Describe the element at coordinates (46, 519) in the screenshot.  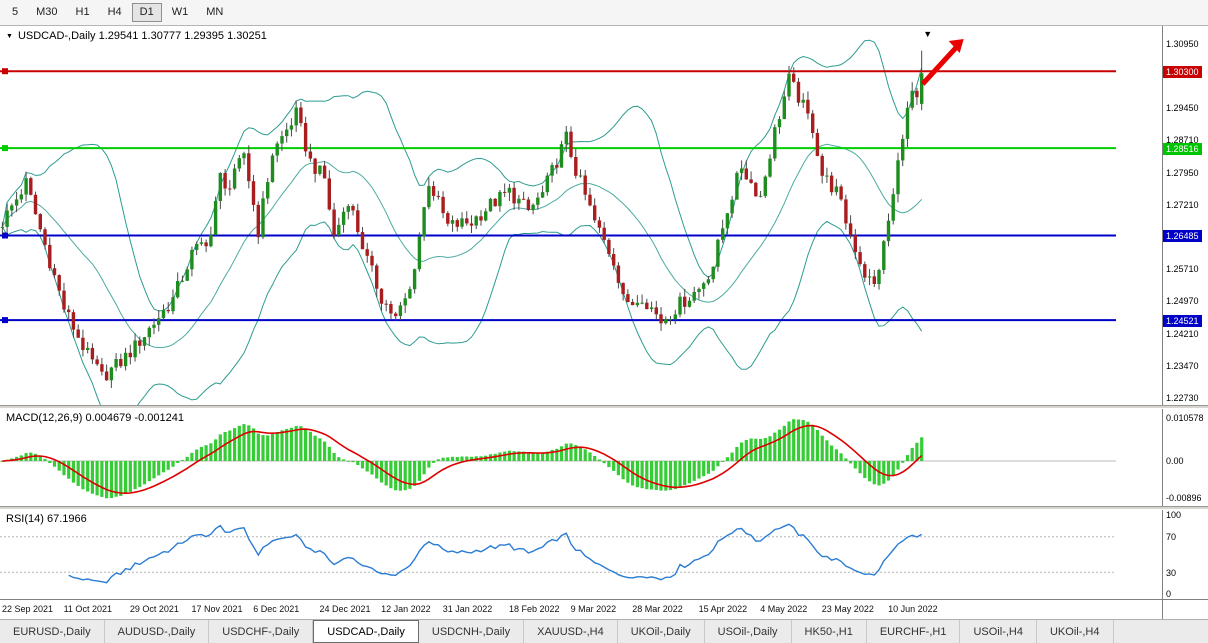
I see `rsi-label: RSI(14) 67.1966` at that location.